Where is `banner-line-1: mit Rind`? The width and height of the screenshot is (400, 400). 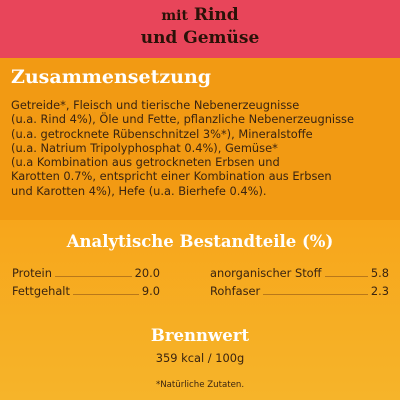 banner-line-1: mit Rind is located at coordinates (200, 15).